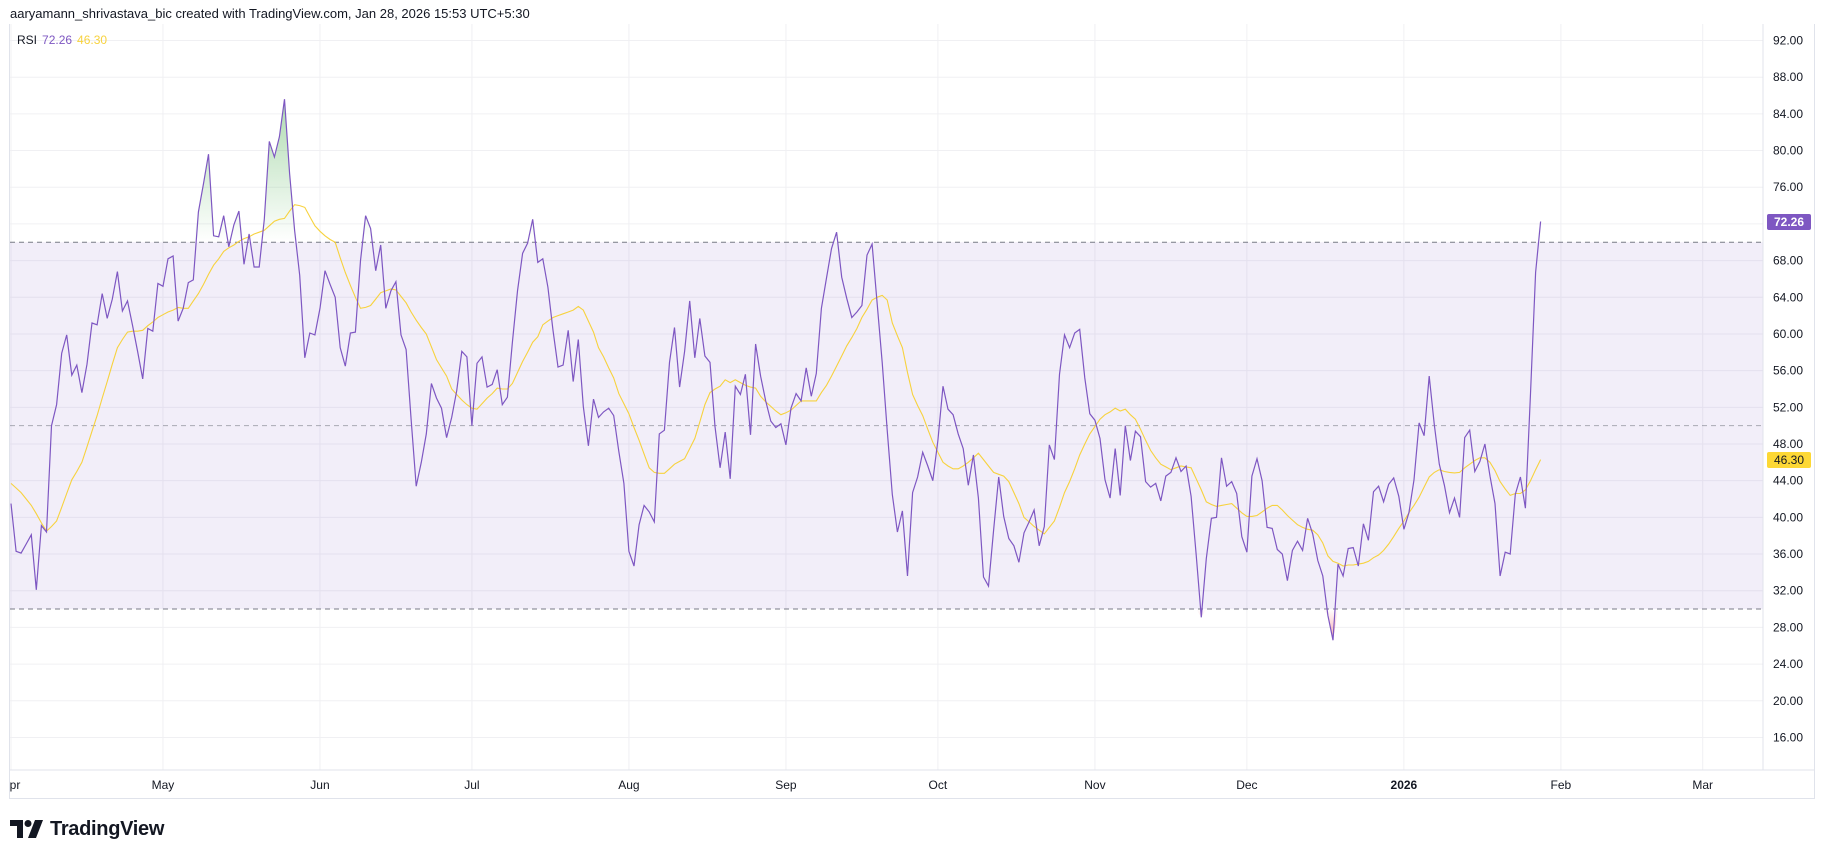 The image size is (1825, 859). What do you see at coordinates (1788, 591) in the screenshot?
I see `y-tick-label: 32.00` at bounding box center [1788, 591].